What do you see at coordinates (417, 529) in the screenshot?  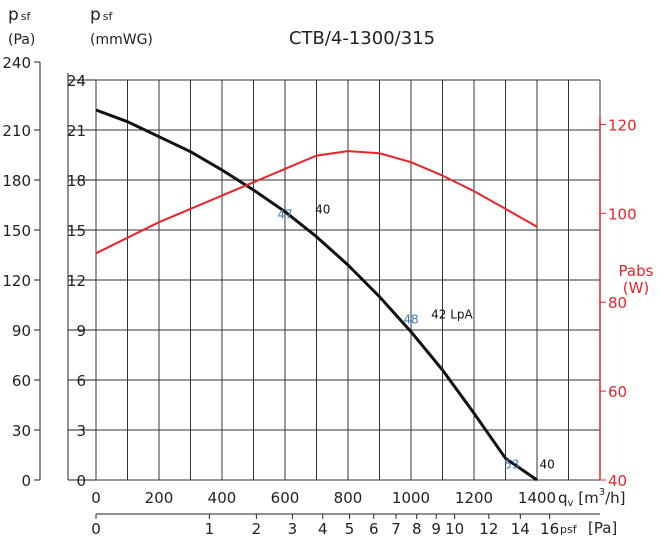 I see `velocity-axis-tick-label: 8` at bounding box center [417, 529].